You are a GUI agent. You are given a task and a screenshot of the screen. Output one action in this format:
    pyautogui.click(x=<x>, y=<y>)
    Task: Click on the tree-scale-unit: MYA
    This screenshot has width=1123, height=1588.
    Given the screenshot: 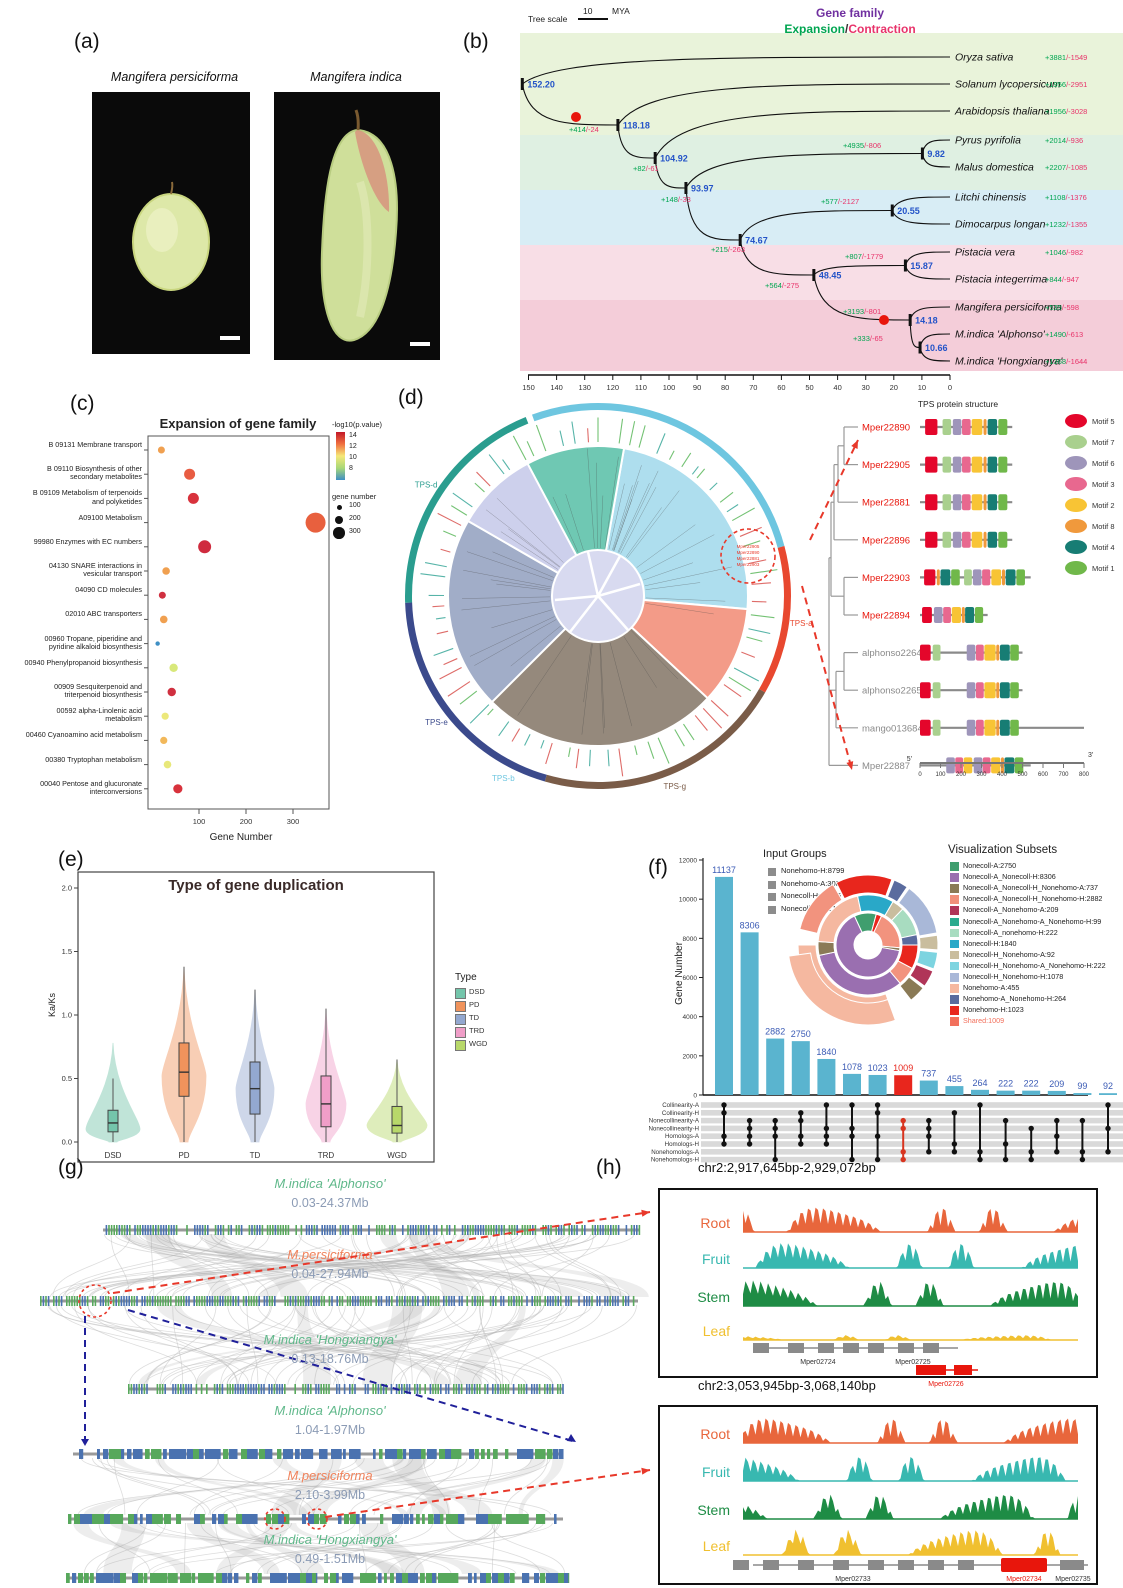 What is the action you would take?
    pyautogui.click(x=621, y=11)
    